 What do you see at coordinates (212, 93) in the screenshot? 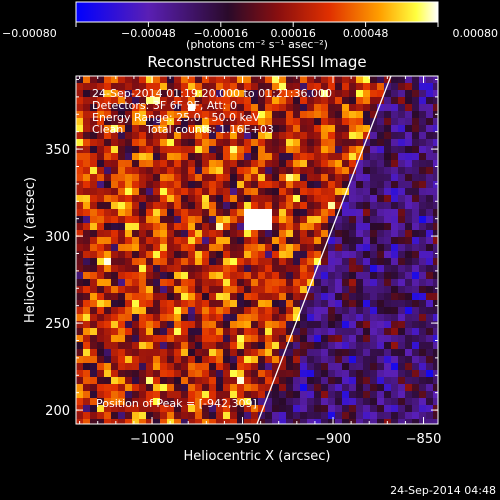
I see `annotation-time-range: 24-Sep-2014 01:19:20.000 to 01:21:36.000` at bounding box center [212, 93].